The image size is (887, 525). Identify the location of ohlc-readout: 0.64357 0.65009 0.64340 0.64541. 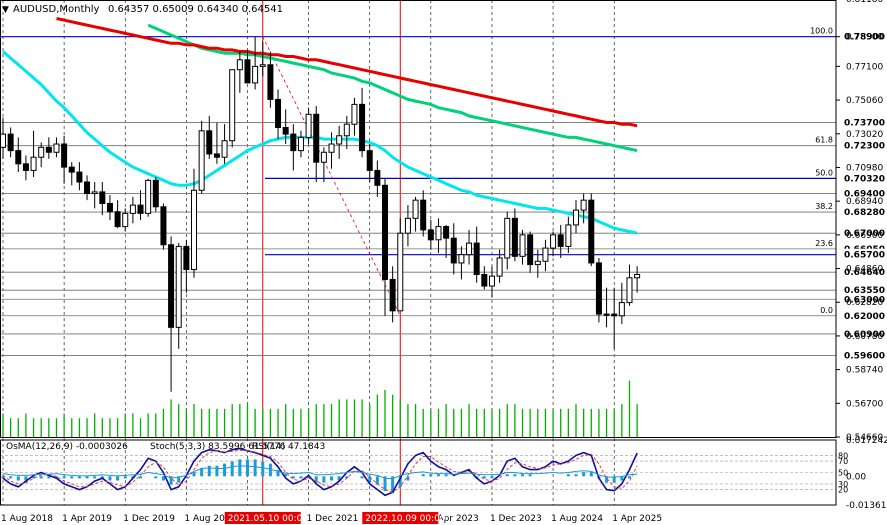
(195, 9).